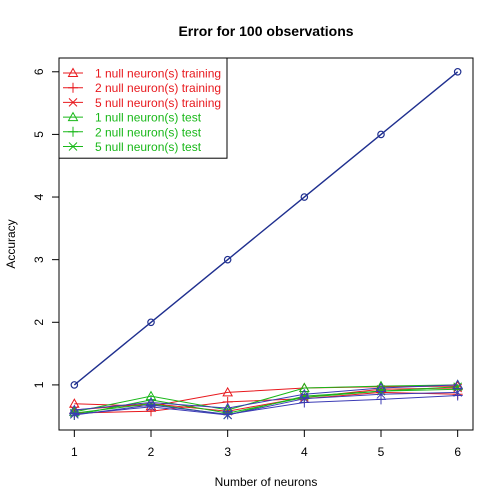  Describe the element at coordinates (39, 134) in the screenshot. I see `y-tick-label: 5` at that location.